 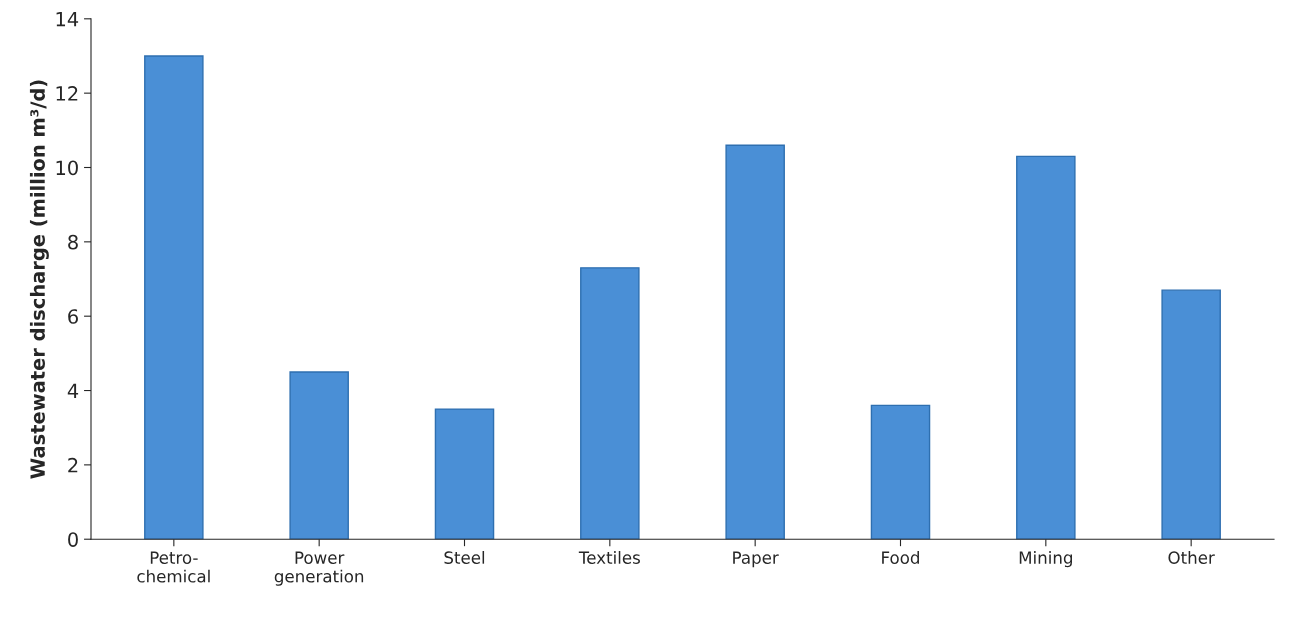 I want to click on x-tick-label: Petro- chemical, so click(x=173, y=567).